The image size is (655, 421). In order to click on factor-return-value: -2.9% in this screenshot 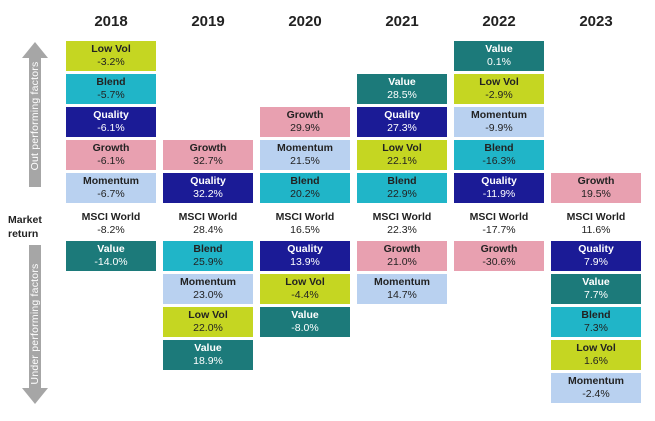, I will do `click(499, 95)`.